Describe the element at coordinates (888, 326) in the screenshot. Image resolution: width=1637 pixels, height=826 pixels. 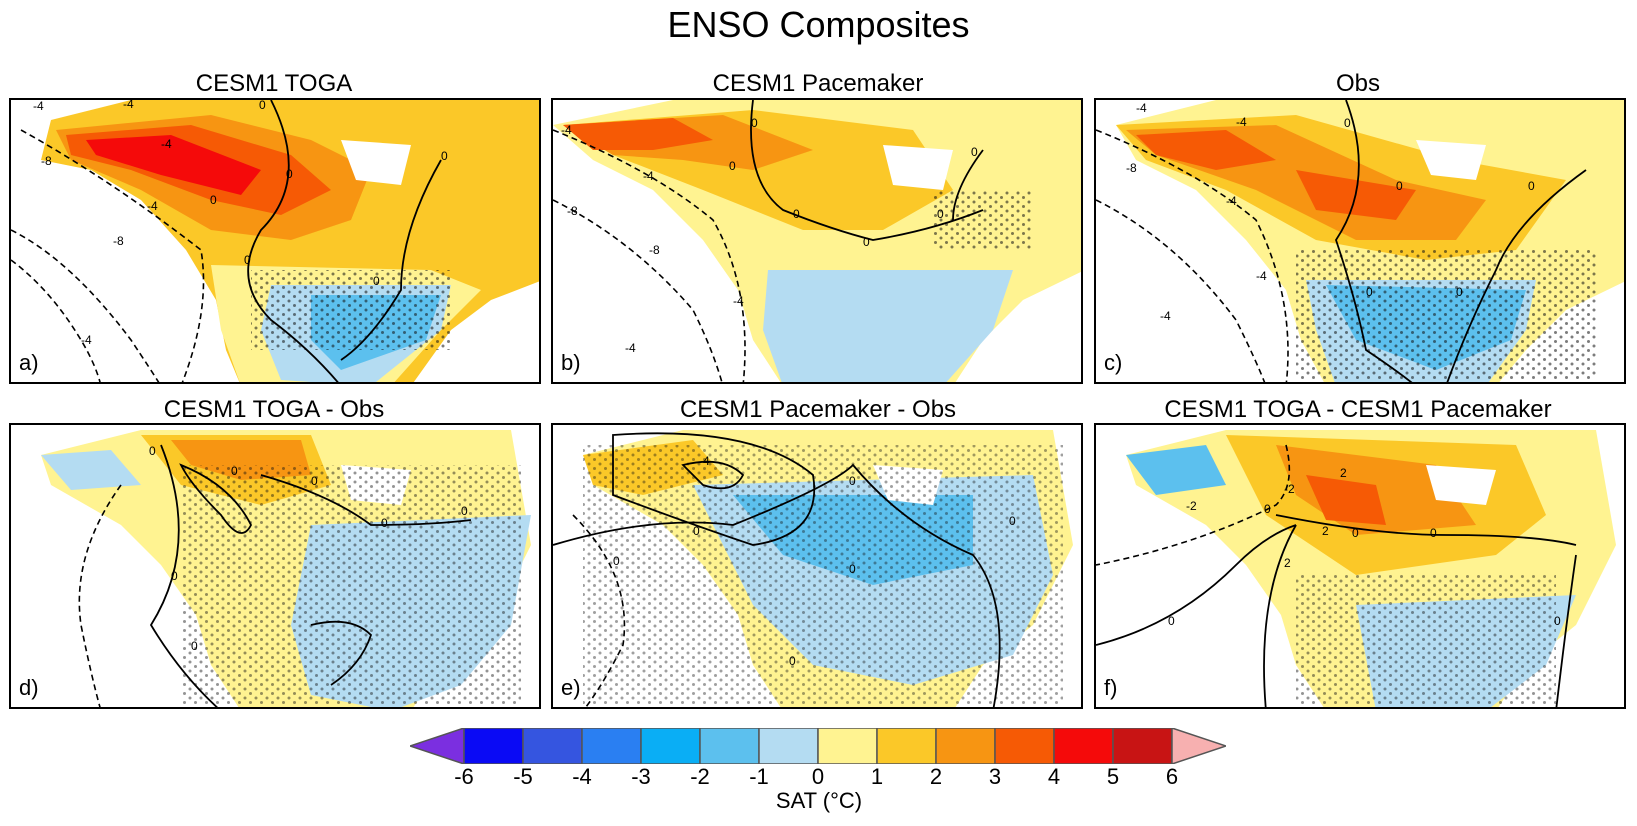
I see `cool-region` at that location.